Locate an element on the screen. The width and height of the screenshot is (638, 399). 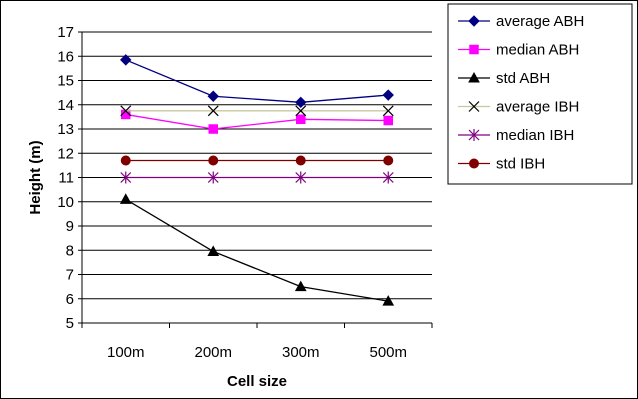
x-tick-label: 500m is located at coordinates (388, 352).